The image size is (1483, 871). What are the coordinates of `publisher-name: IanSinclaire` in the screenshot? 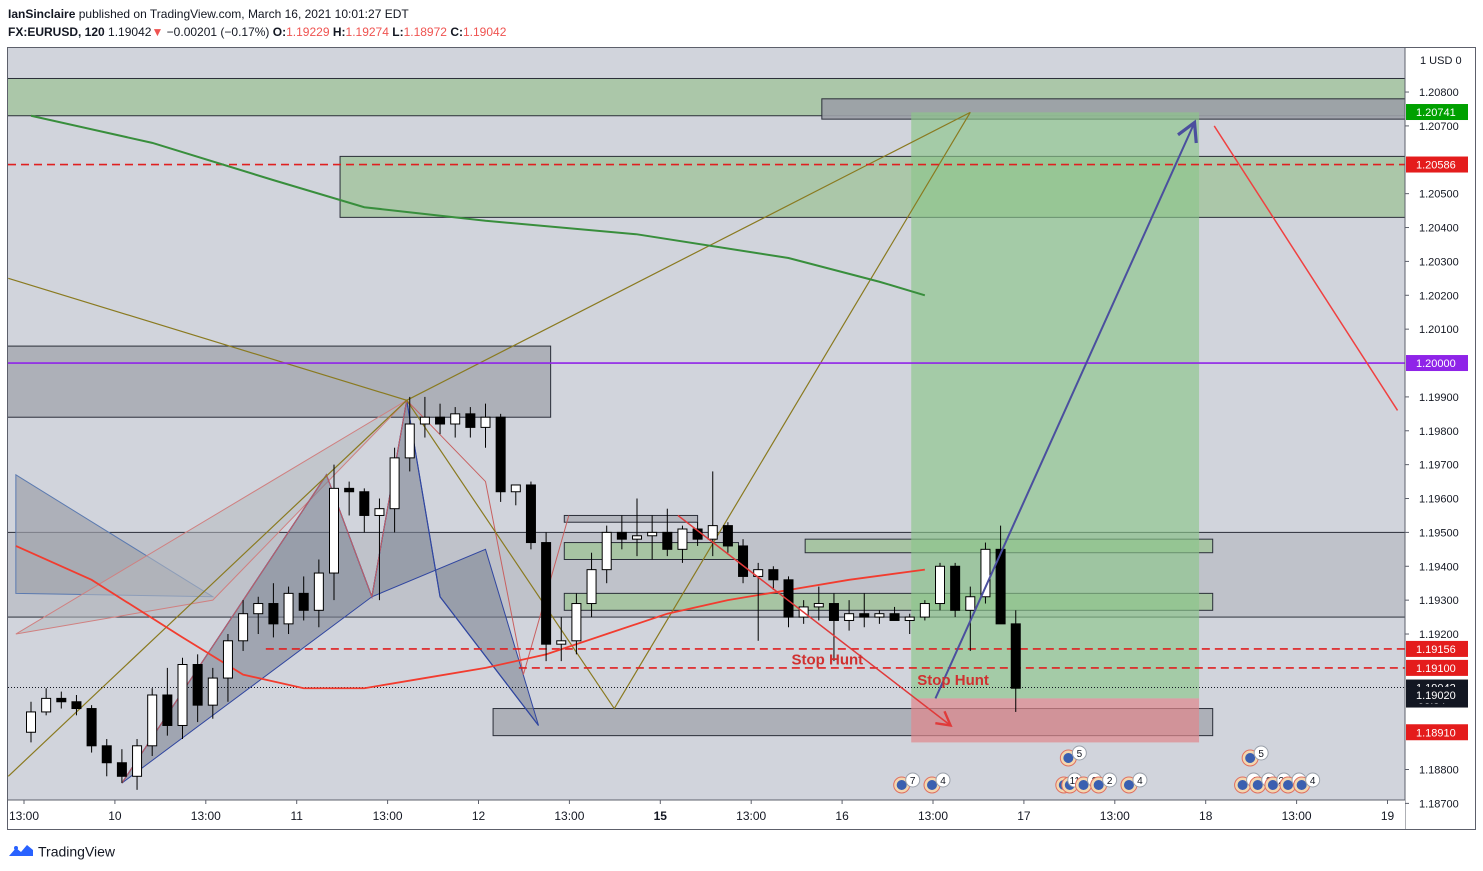 It's located at (42, 14).